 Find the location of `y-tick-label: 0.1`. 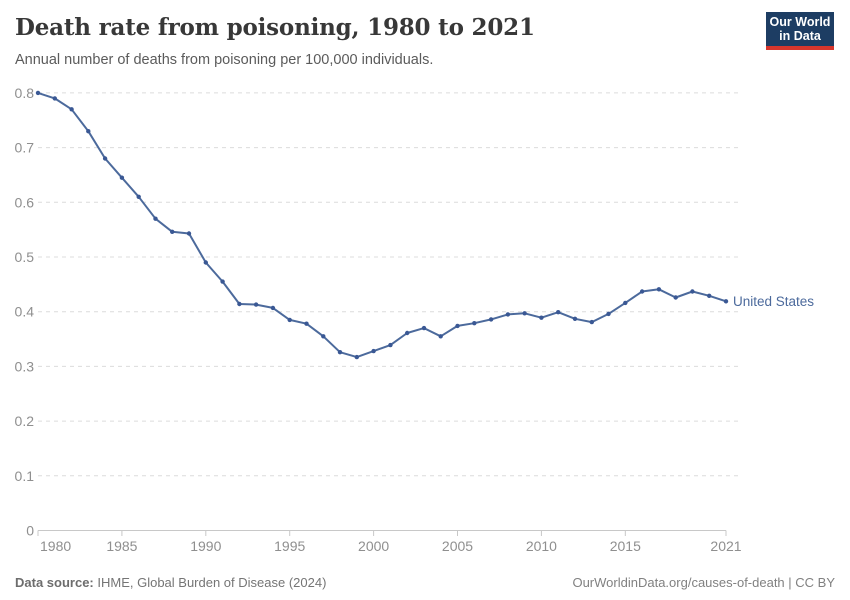

y-tick-label: 0.1 is located at coordinates (25, 476).